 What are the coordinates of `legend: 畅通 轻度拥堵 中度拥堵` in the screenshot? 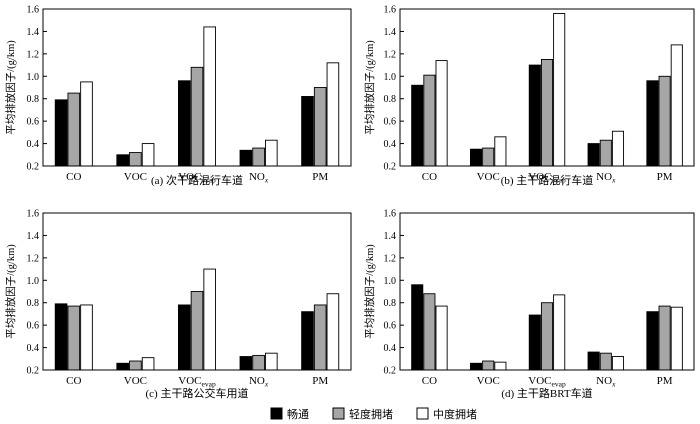 It's located at (373, 414).